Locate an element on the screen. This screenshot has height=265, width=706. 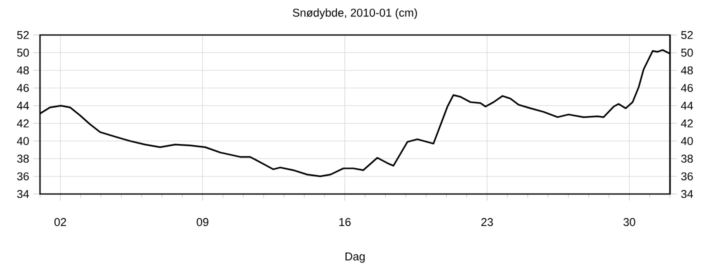
x-tick-label: 30 is located at coordinates (629, 222).